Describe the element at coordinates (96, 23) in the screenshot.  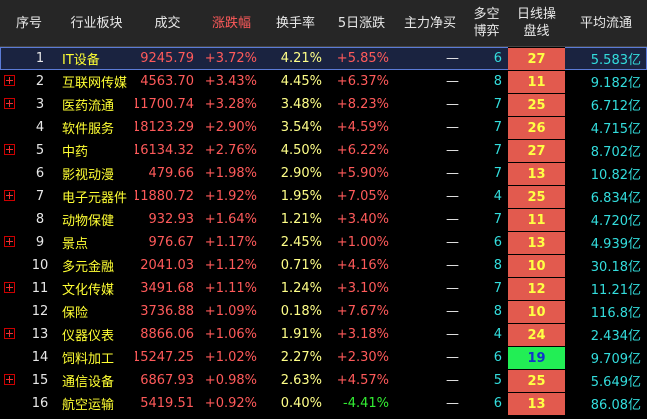
I see `header-sector: 行业板块` at that location.